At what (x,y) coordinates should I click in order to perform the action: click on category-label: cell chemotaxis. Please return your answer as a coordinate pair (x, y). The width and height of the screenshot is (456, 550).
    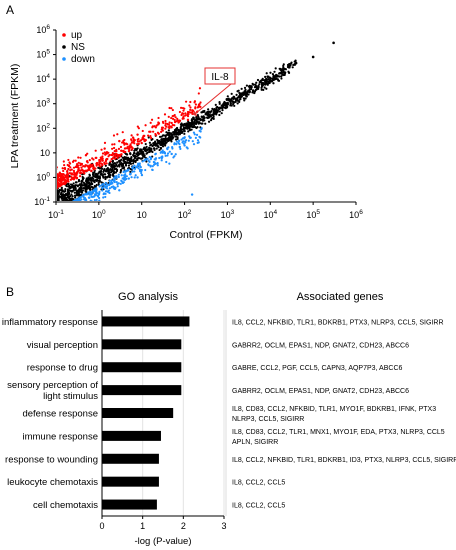
    Looking at the image, I should click on (65, 505).